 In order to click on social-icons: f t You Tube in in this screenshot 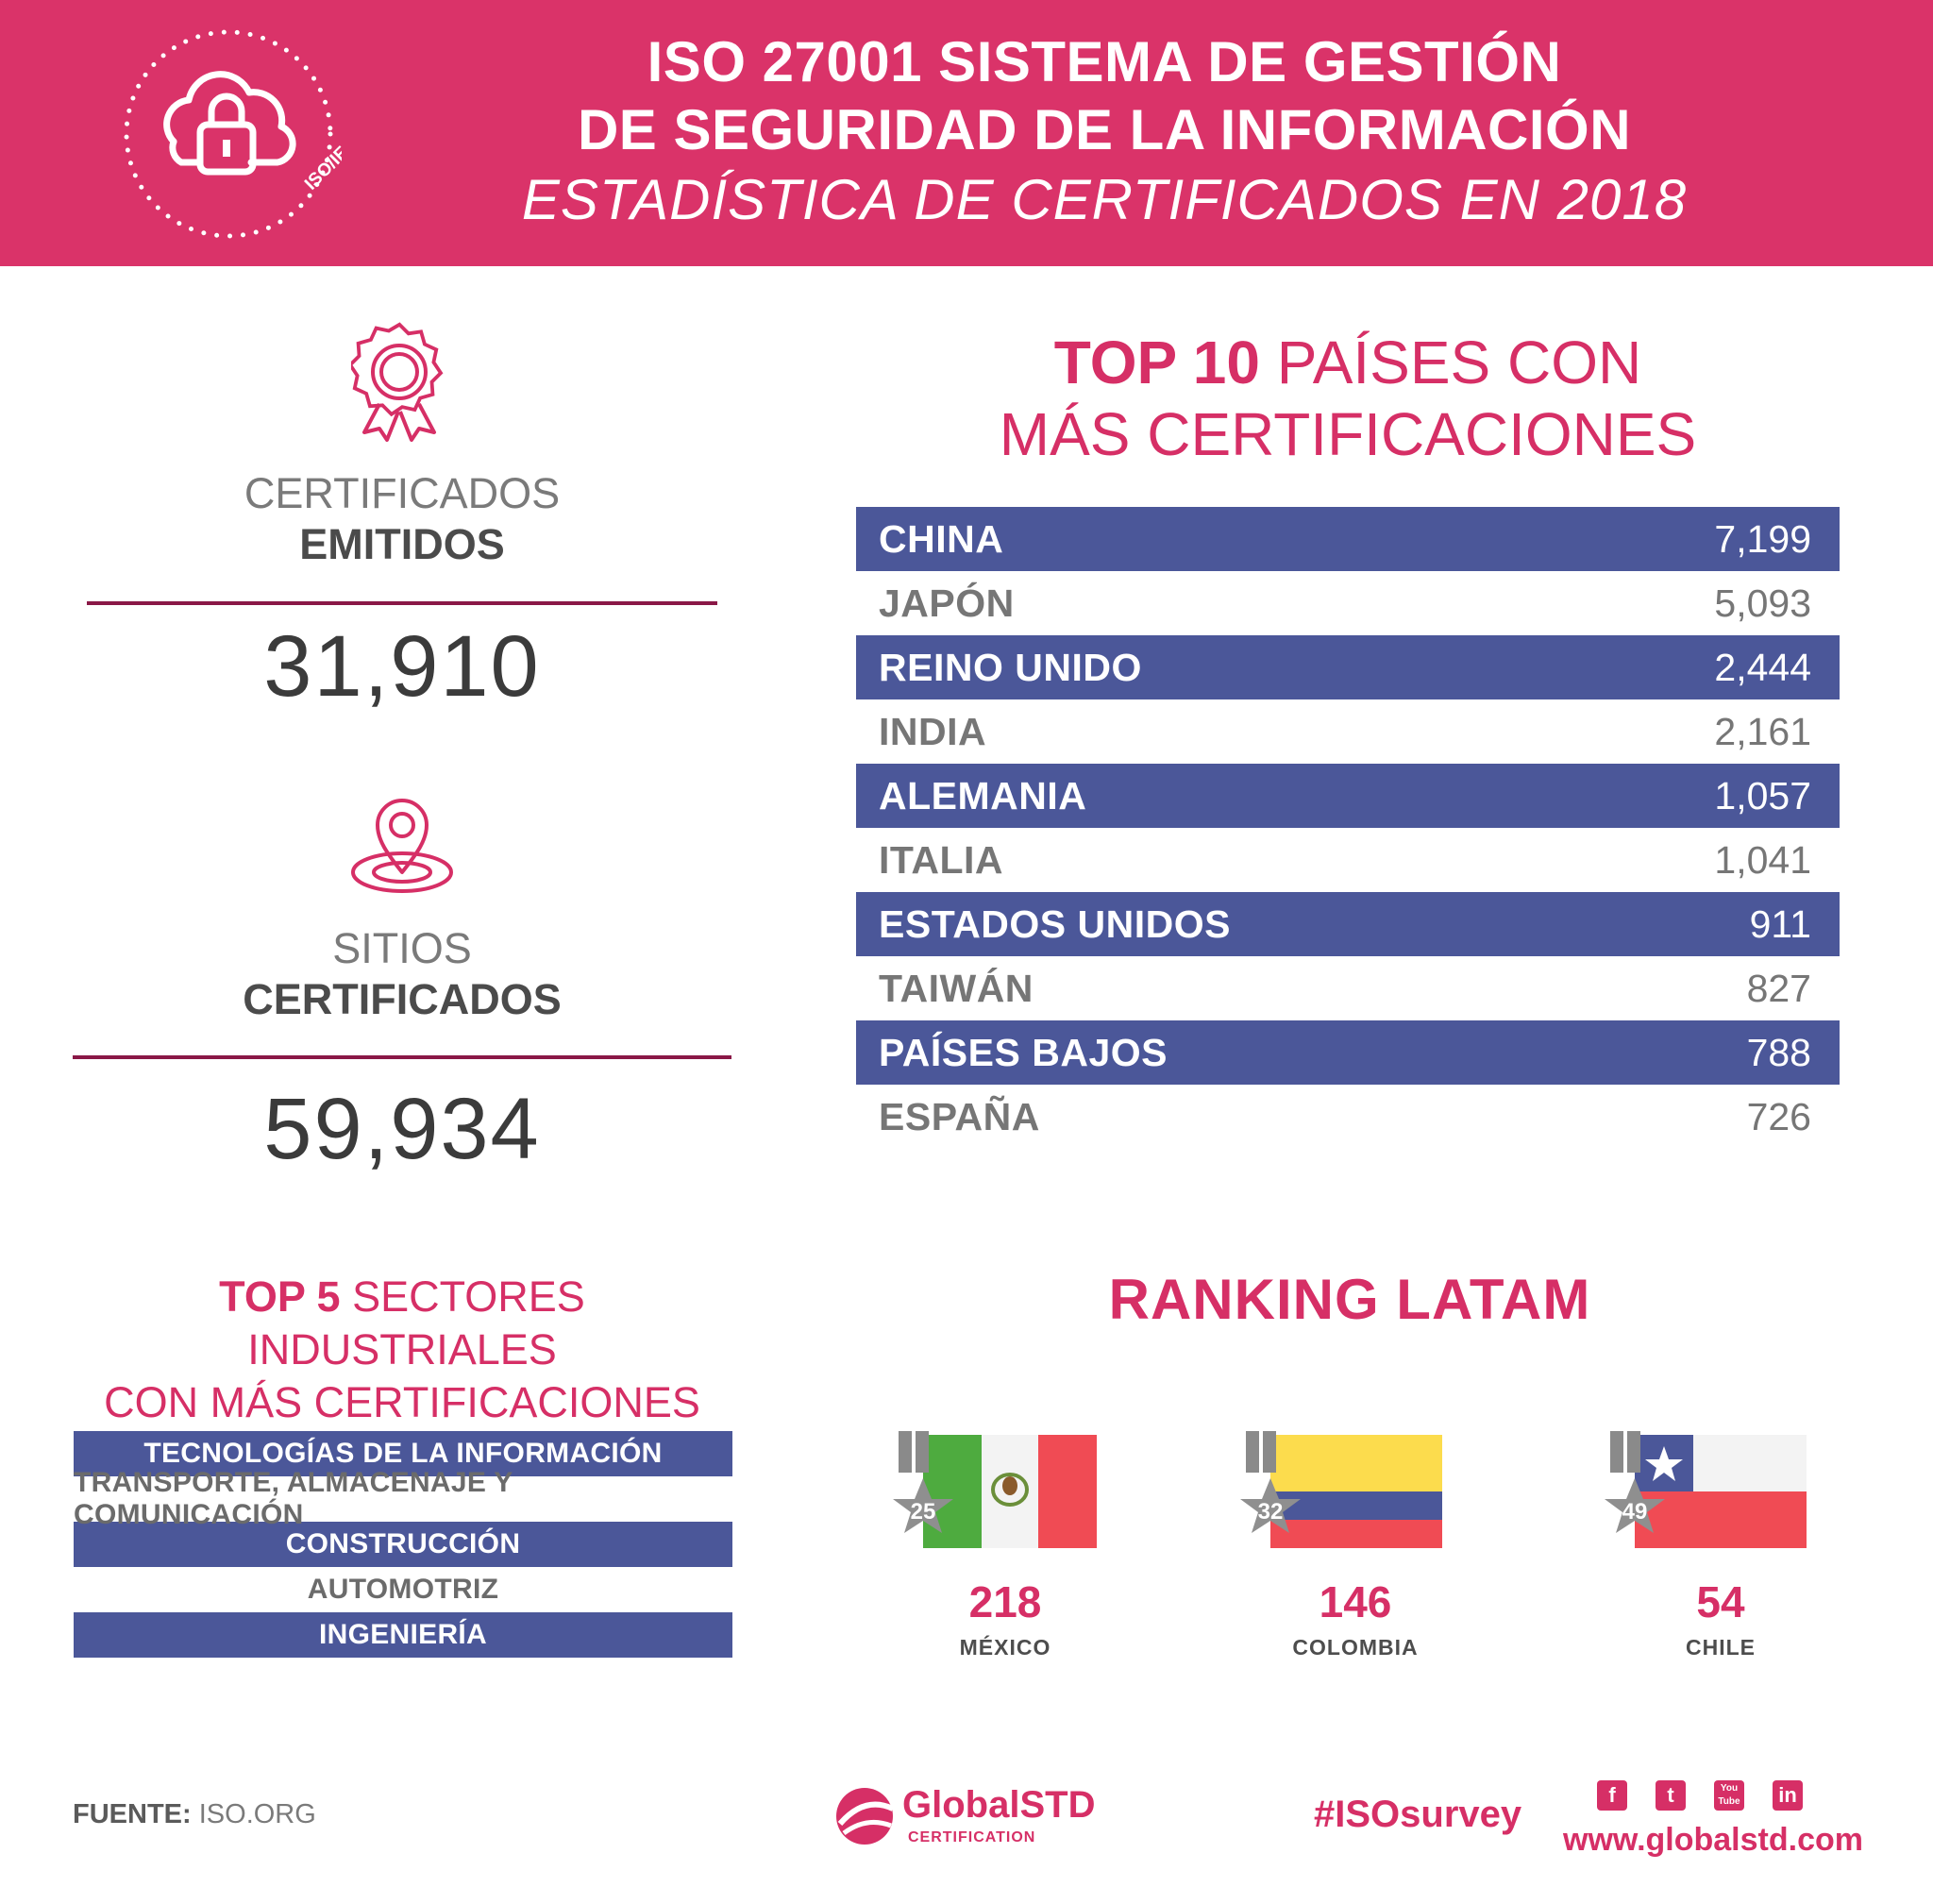, I will do `click(1705, 1796)`.